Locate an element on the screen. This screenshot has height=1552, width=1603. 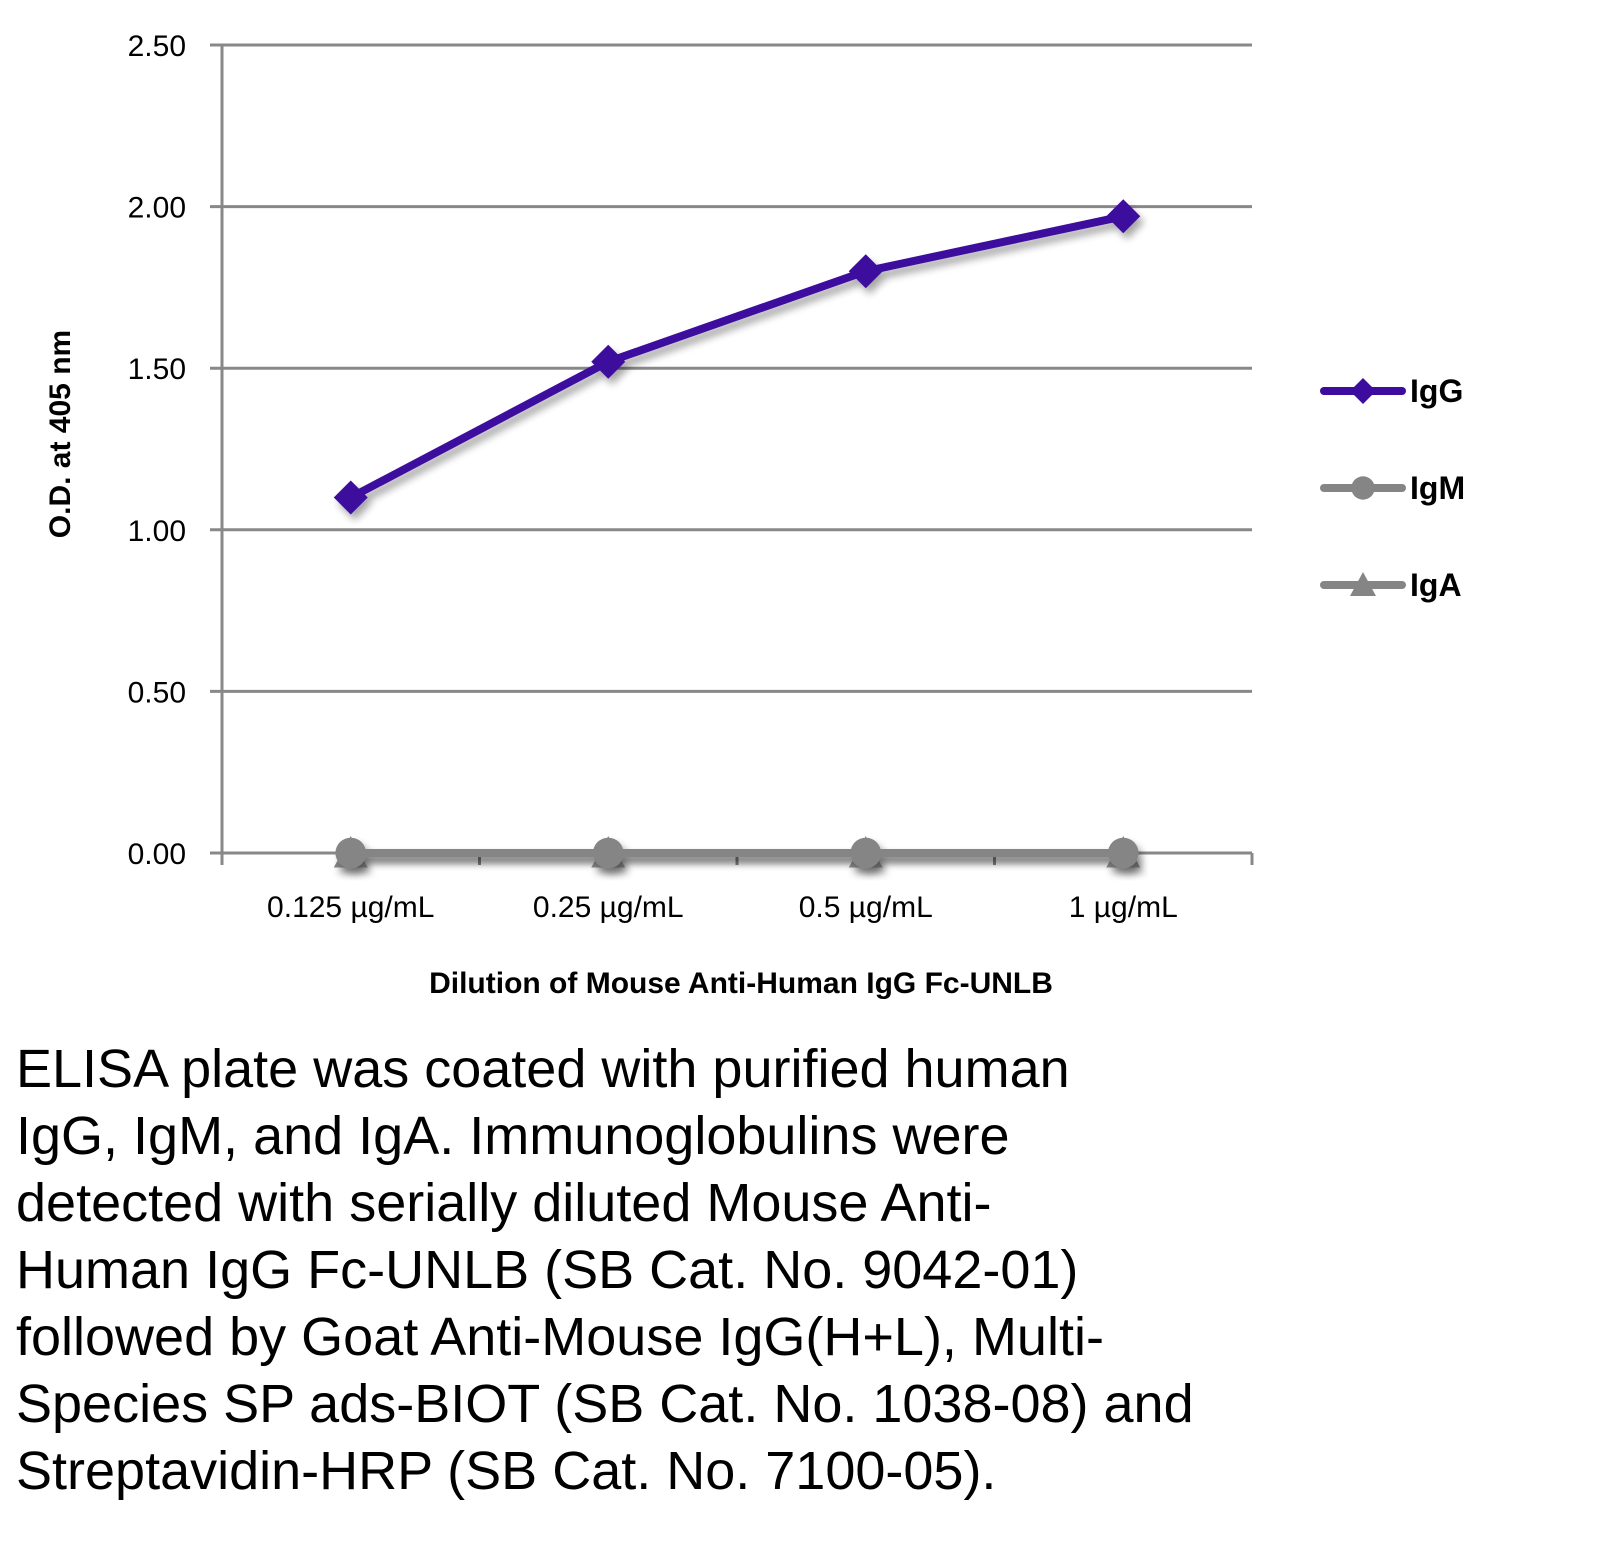
x-axis-title: Dilution of Mouse Anti-Human IgG Fc-UNLB is located at coordinates (741, 983).